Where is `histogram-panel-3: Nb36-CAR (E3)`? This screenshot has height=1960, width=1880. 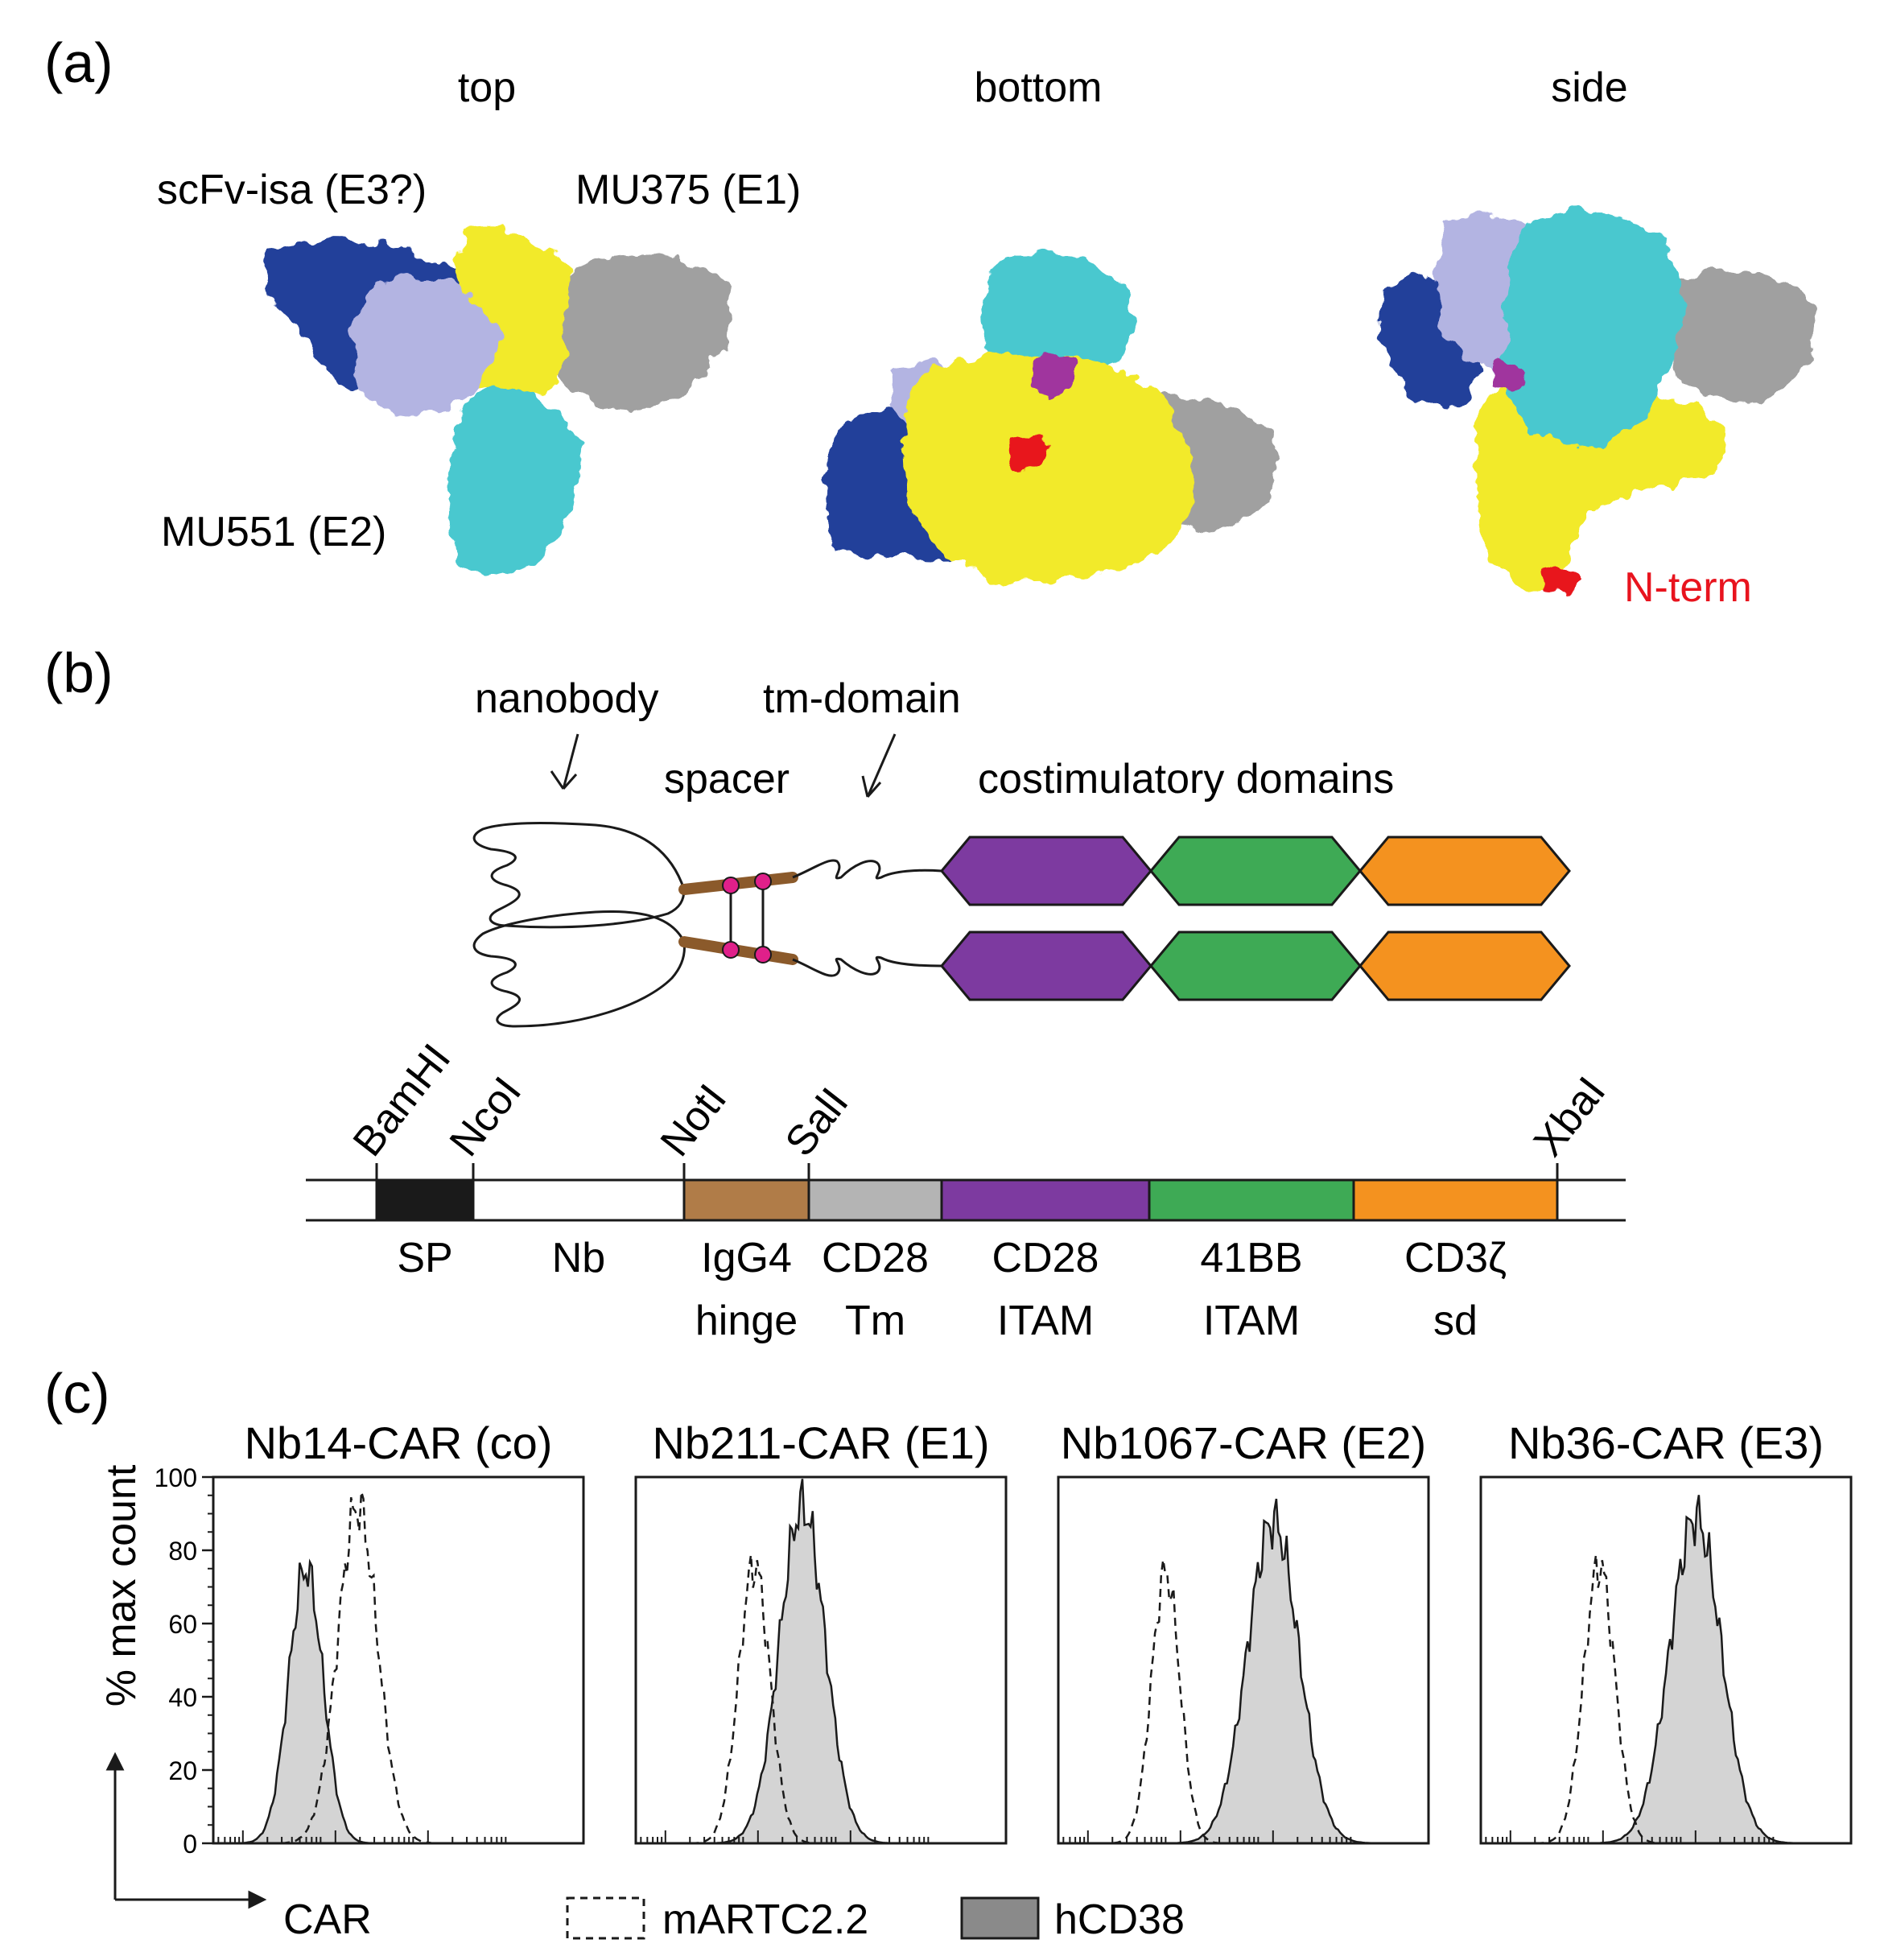 histogram-panel-3: Nb36-CAR (E3) is located at coordinates (1666, 1631).